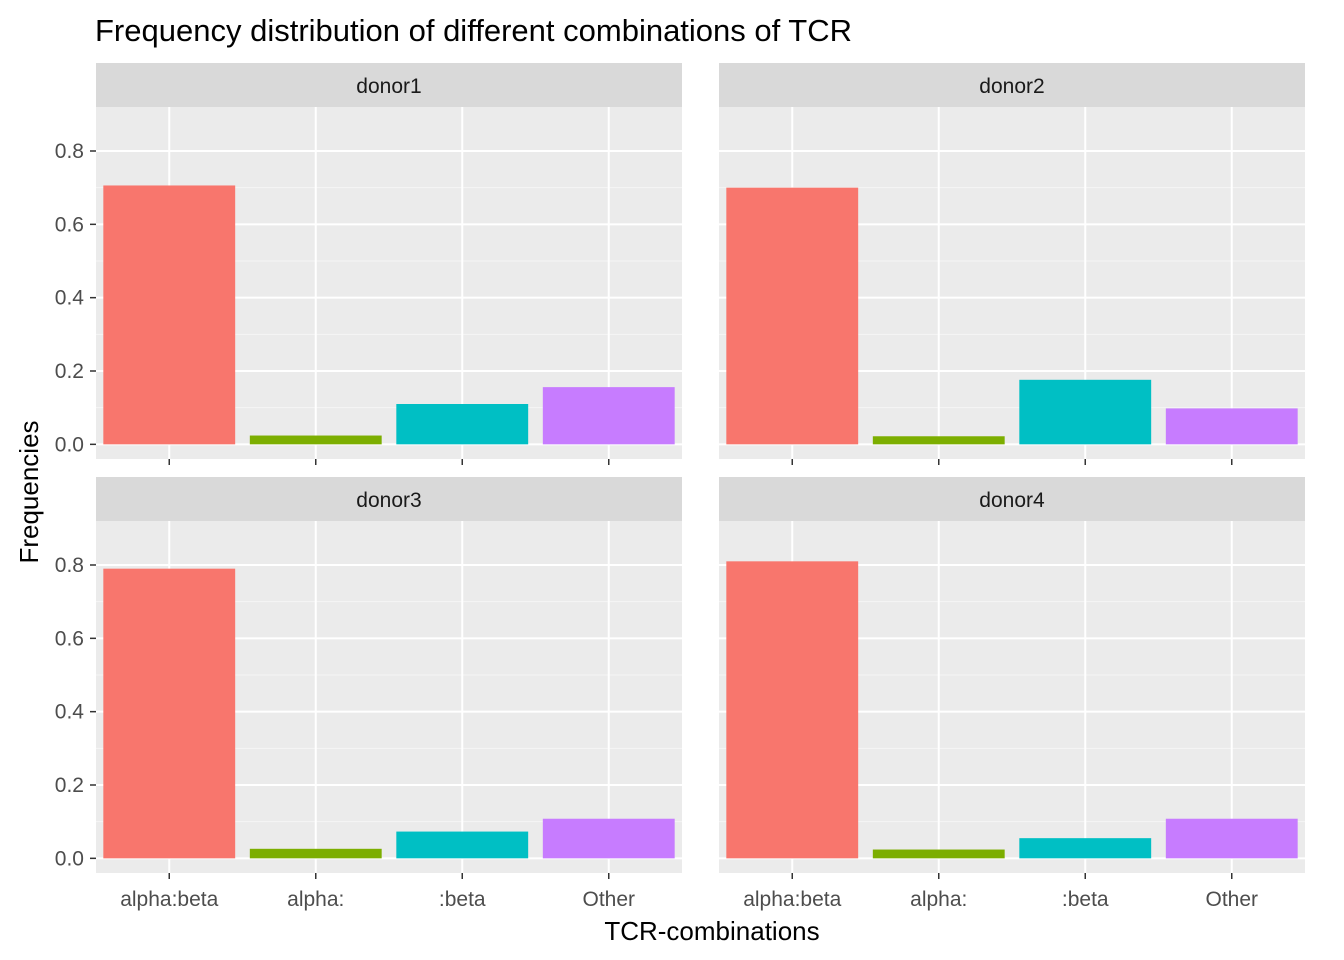  Describe the element at coordinates (1231, 838) in the screenshot. I see `bar-donor4-Other` at that location.